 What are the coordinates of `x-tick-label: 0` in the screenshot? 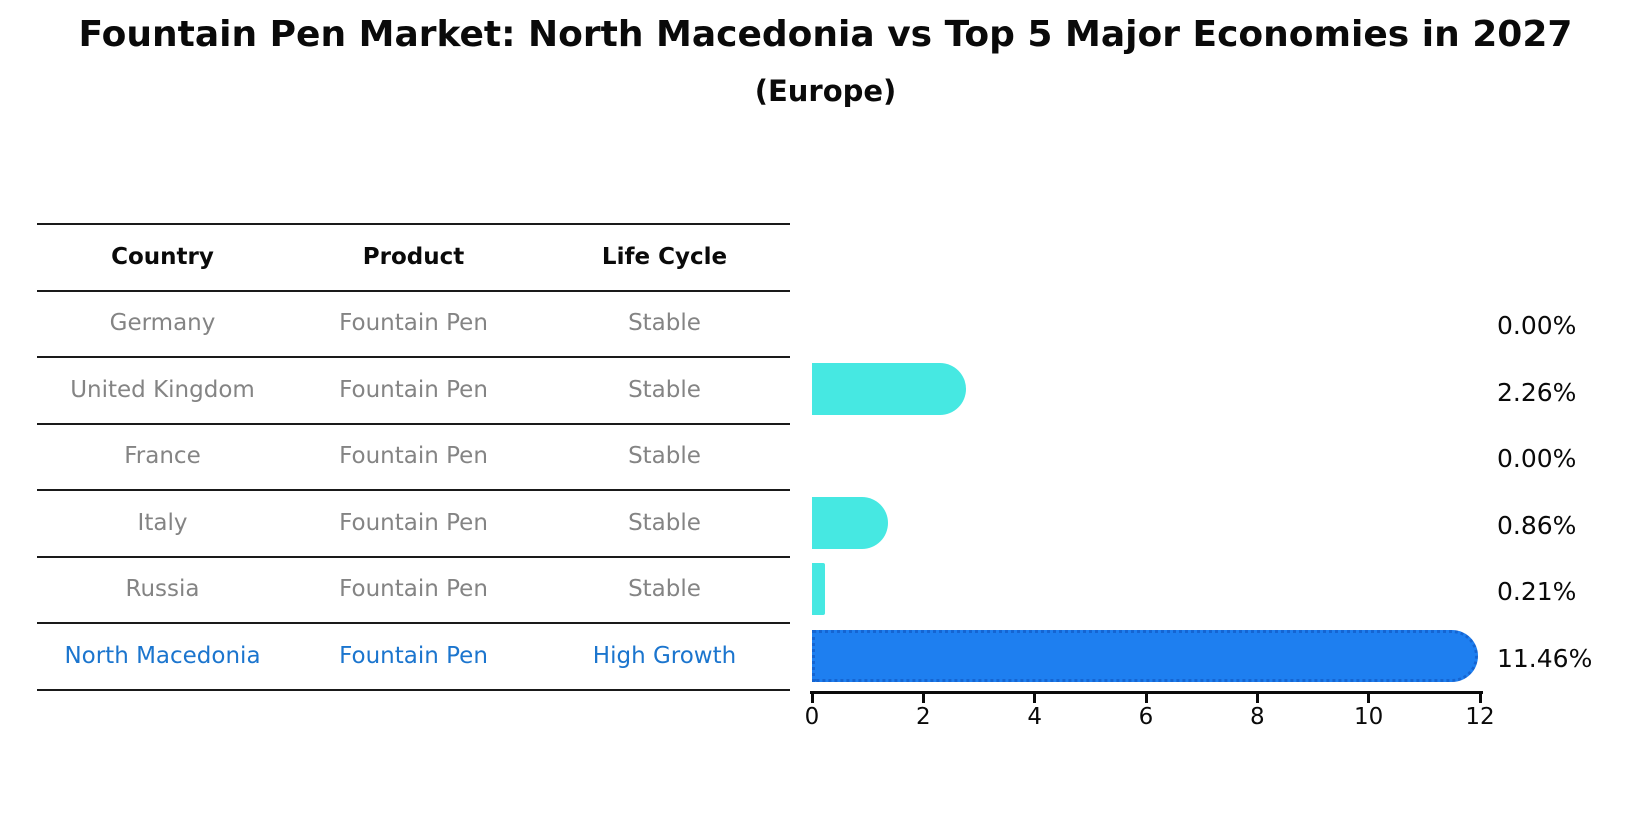 It's located at (812, 717).